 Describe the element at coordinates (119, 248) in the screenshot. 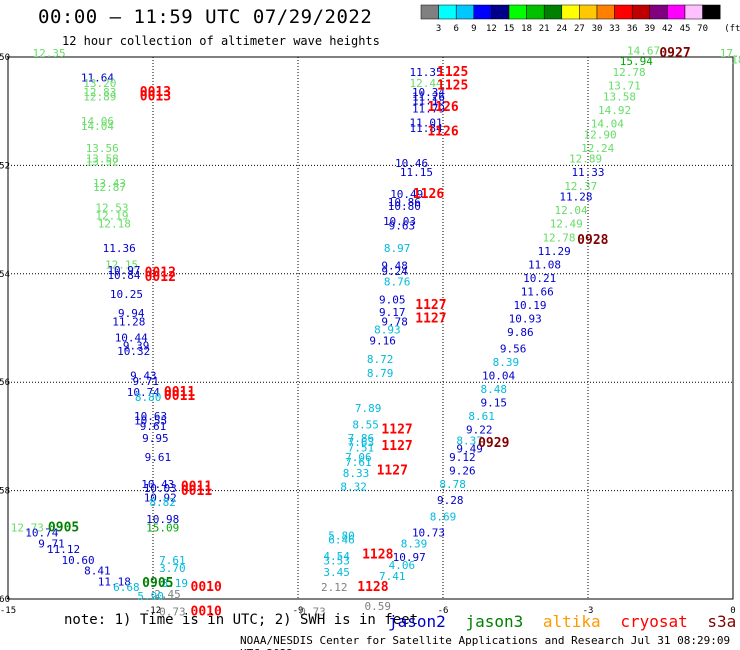

I see `wave-height-value: 11.36` at that location.